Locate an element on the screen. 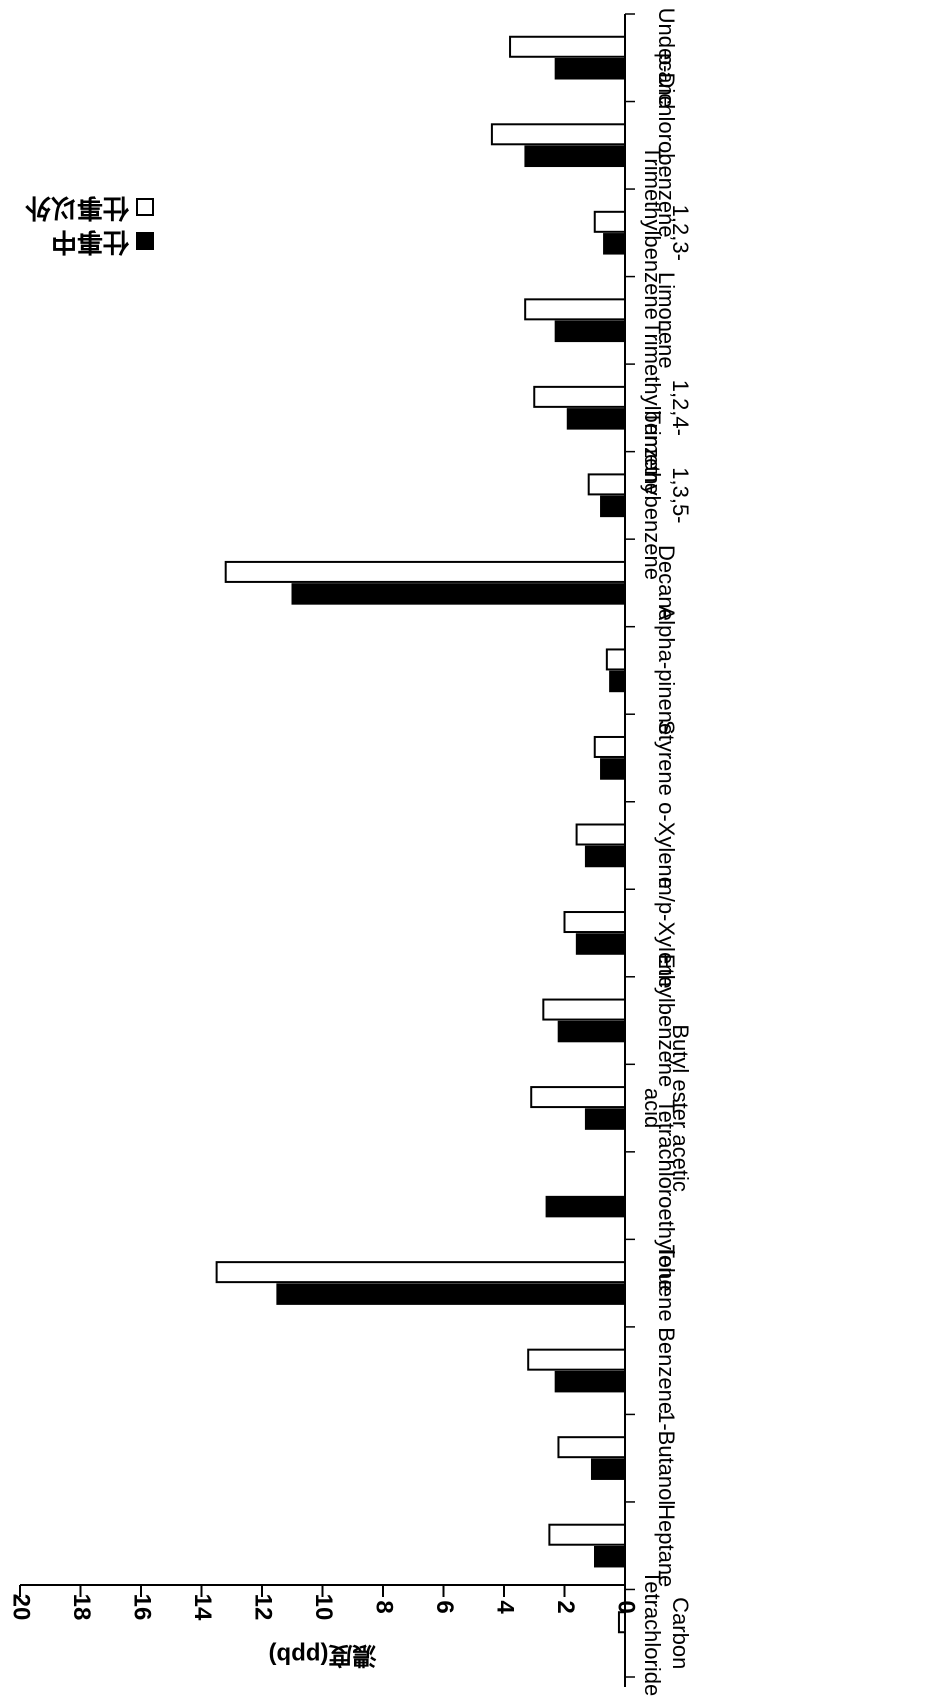 The image size is (933, 1704). value-tick-label: 20 is located at coordinates (21, 1607).